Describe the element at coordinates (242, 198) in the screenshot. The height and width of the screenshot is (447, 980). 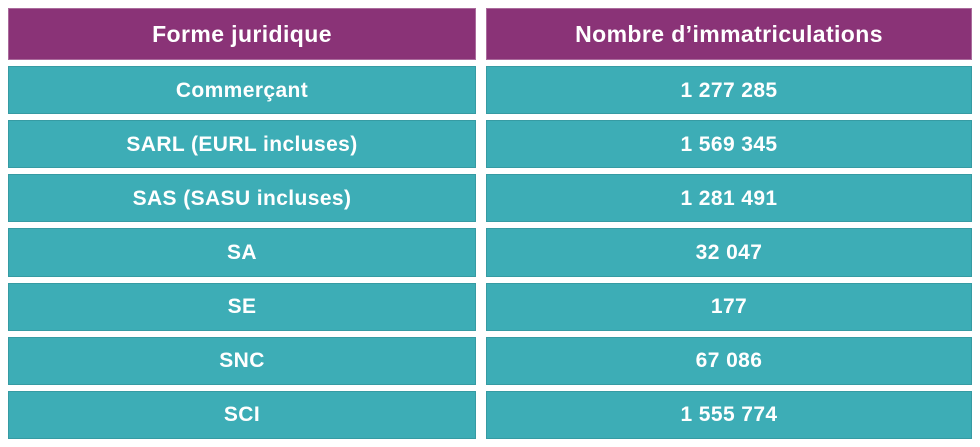
I see `cell-forme-sas: SAS (SASU incluses)` at that location.